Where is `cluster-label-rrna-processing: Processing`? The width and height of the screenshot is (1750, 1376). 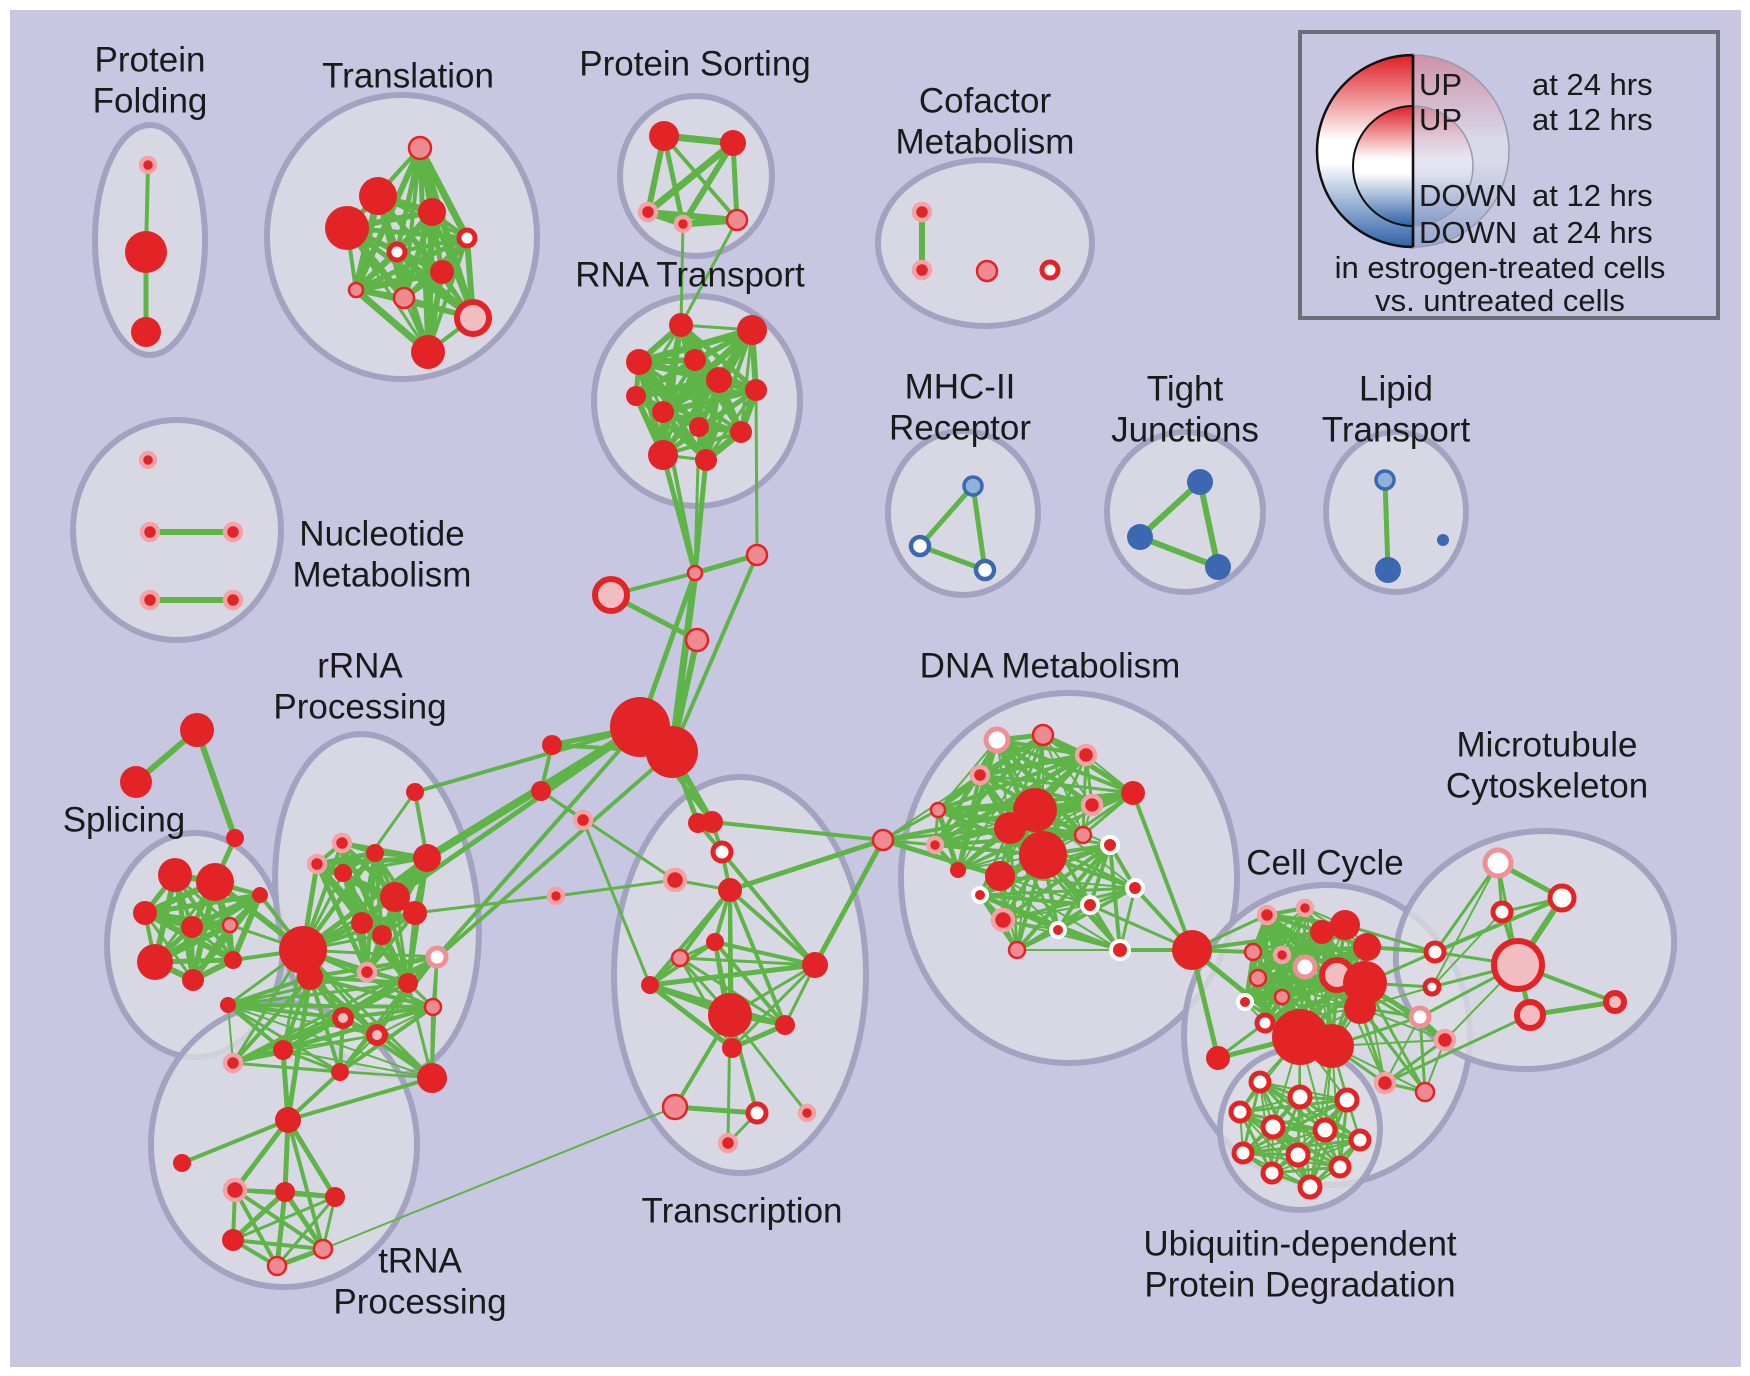 cluster-label-rrna-processing: Processing is located at coordinates (359, 706).